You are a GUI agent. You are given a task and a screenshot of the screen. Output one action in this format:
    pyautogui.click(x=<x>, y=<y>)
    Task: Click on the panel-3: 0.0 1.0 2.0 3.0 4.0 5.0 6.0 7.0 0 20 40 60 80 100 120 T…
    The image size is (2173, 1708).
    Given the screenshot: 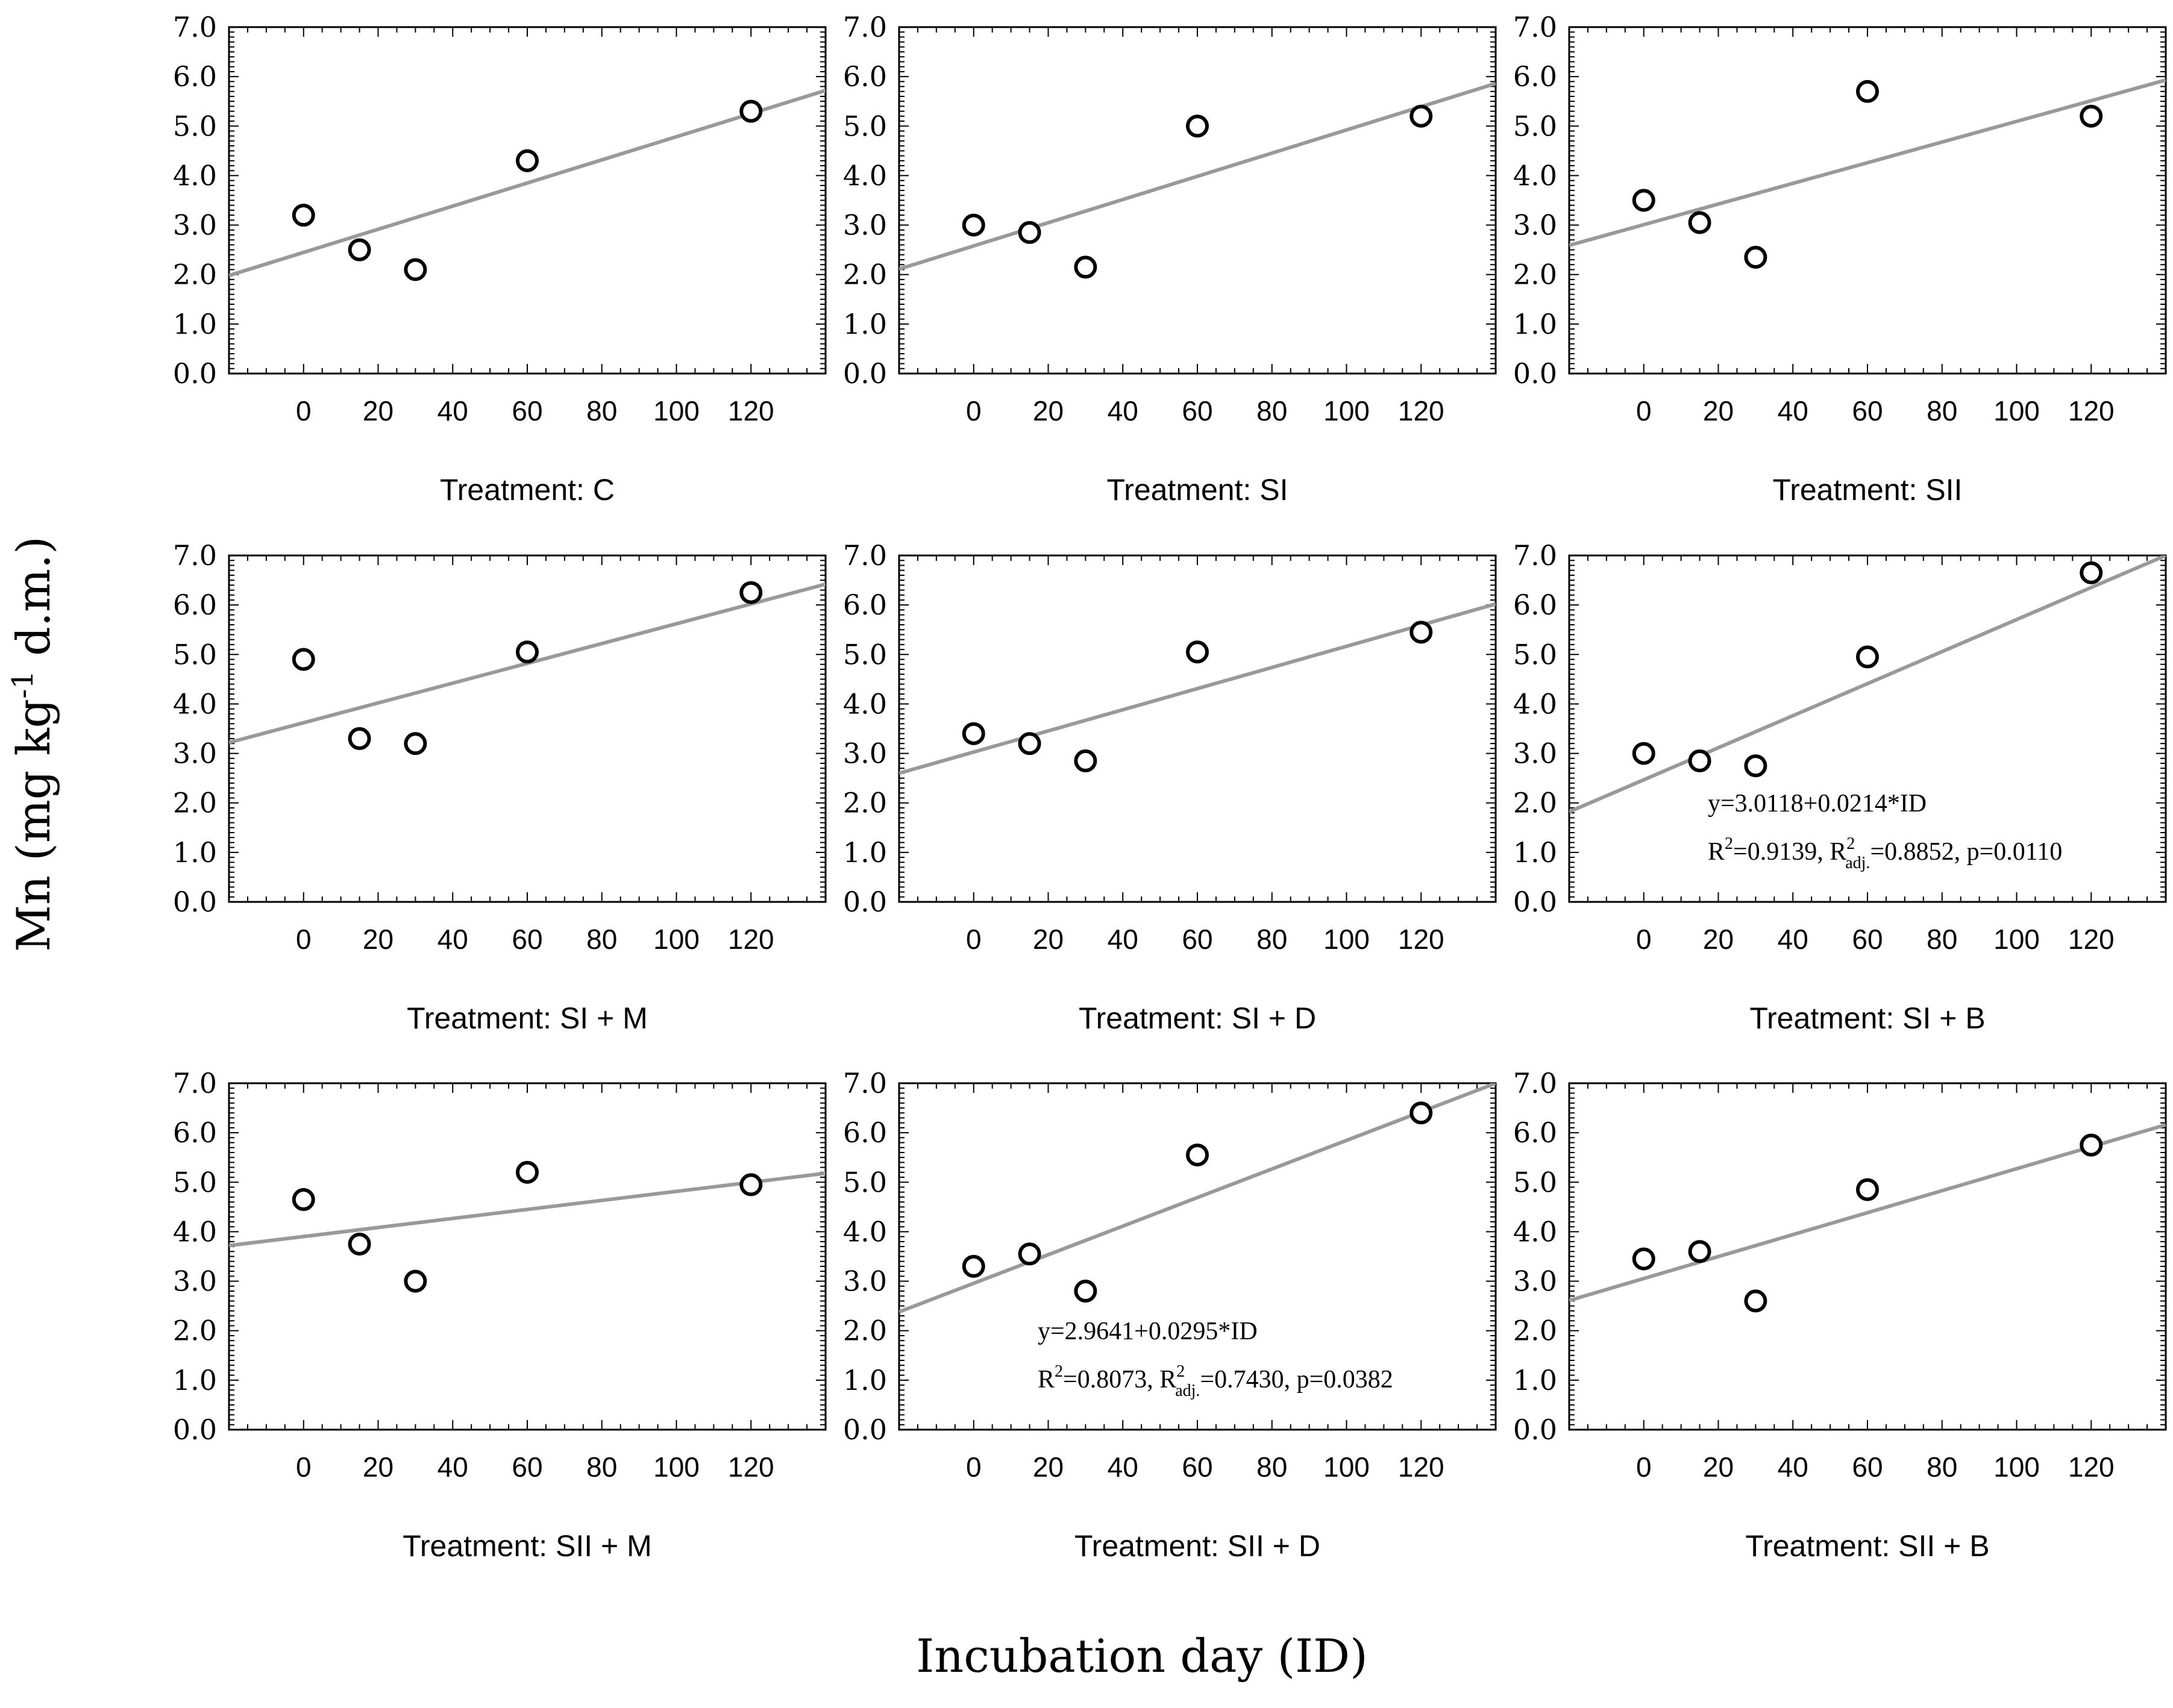 What is the action you would take?
    pyautogui.click(x=1840, y=259)
    